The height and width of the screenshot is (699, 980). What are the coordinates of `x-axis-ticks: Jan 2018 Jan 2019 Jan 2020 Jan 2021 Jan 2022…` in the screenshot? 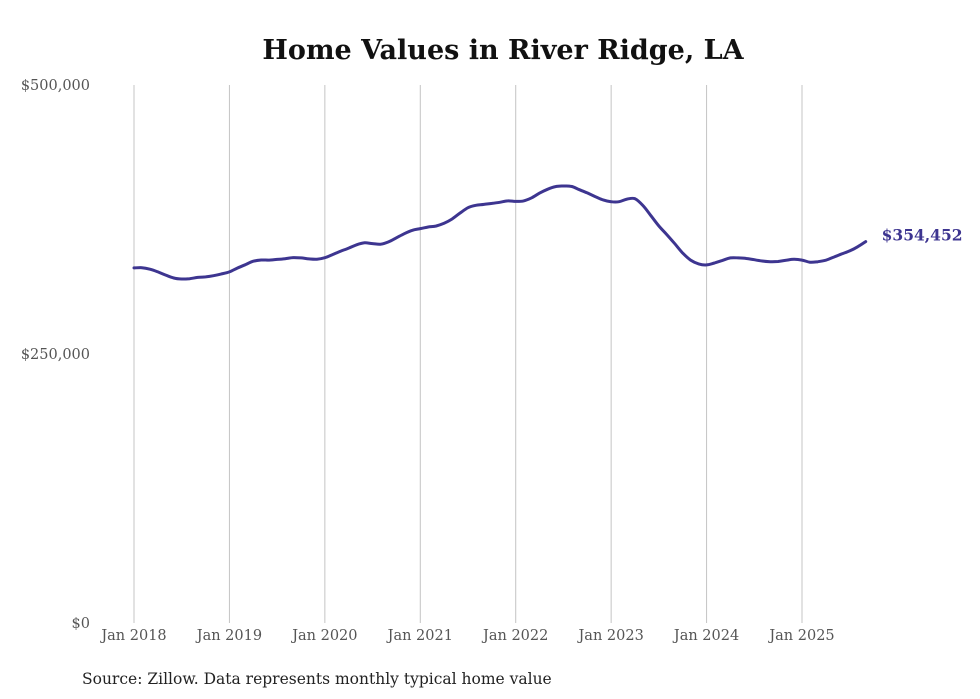 It's located at (466, 636).